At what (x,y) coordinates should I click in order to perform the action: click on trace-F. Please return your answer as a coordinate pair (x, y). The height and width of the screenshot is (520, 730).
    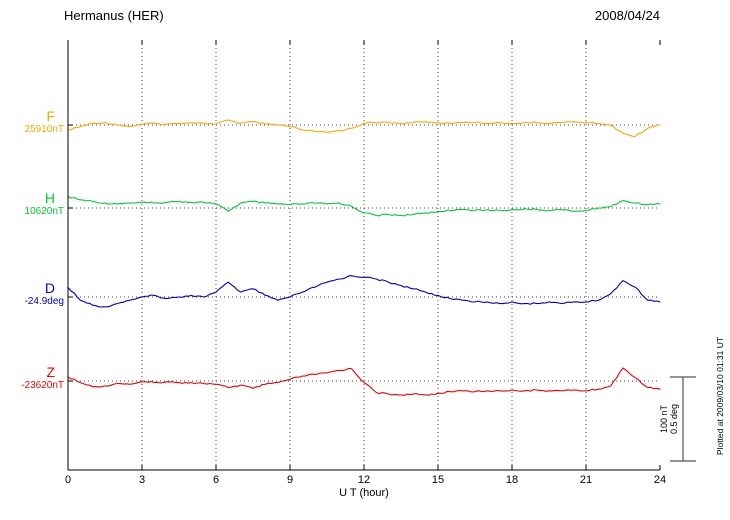
    Looking at the image, I should click on (364, 128).